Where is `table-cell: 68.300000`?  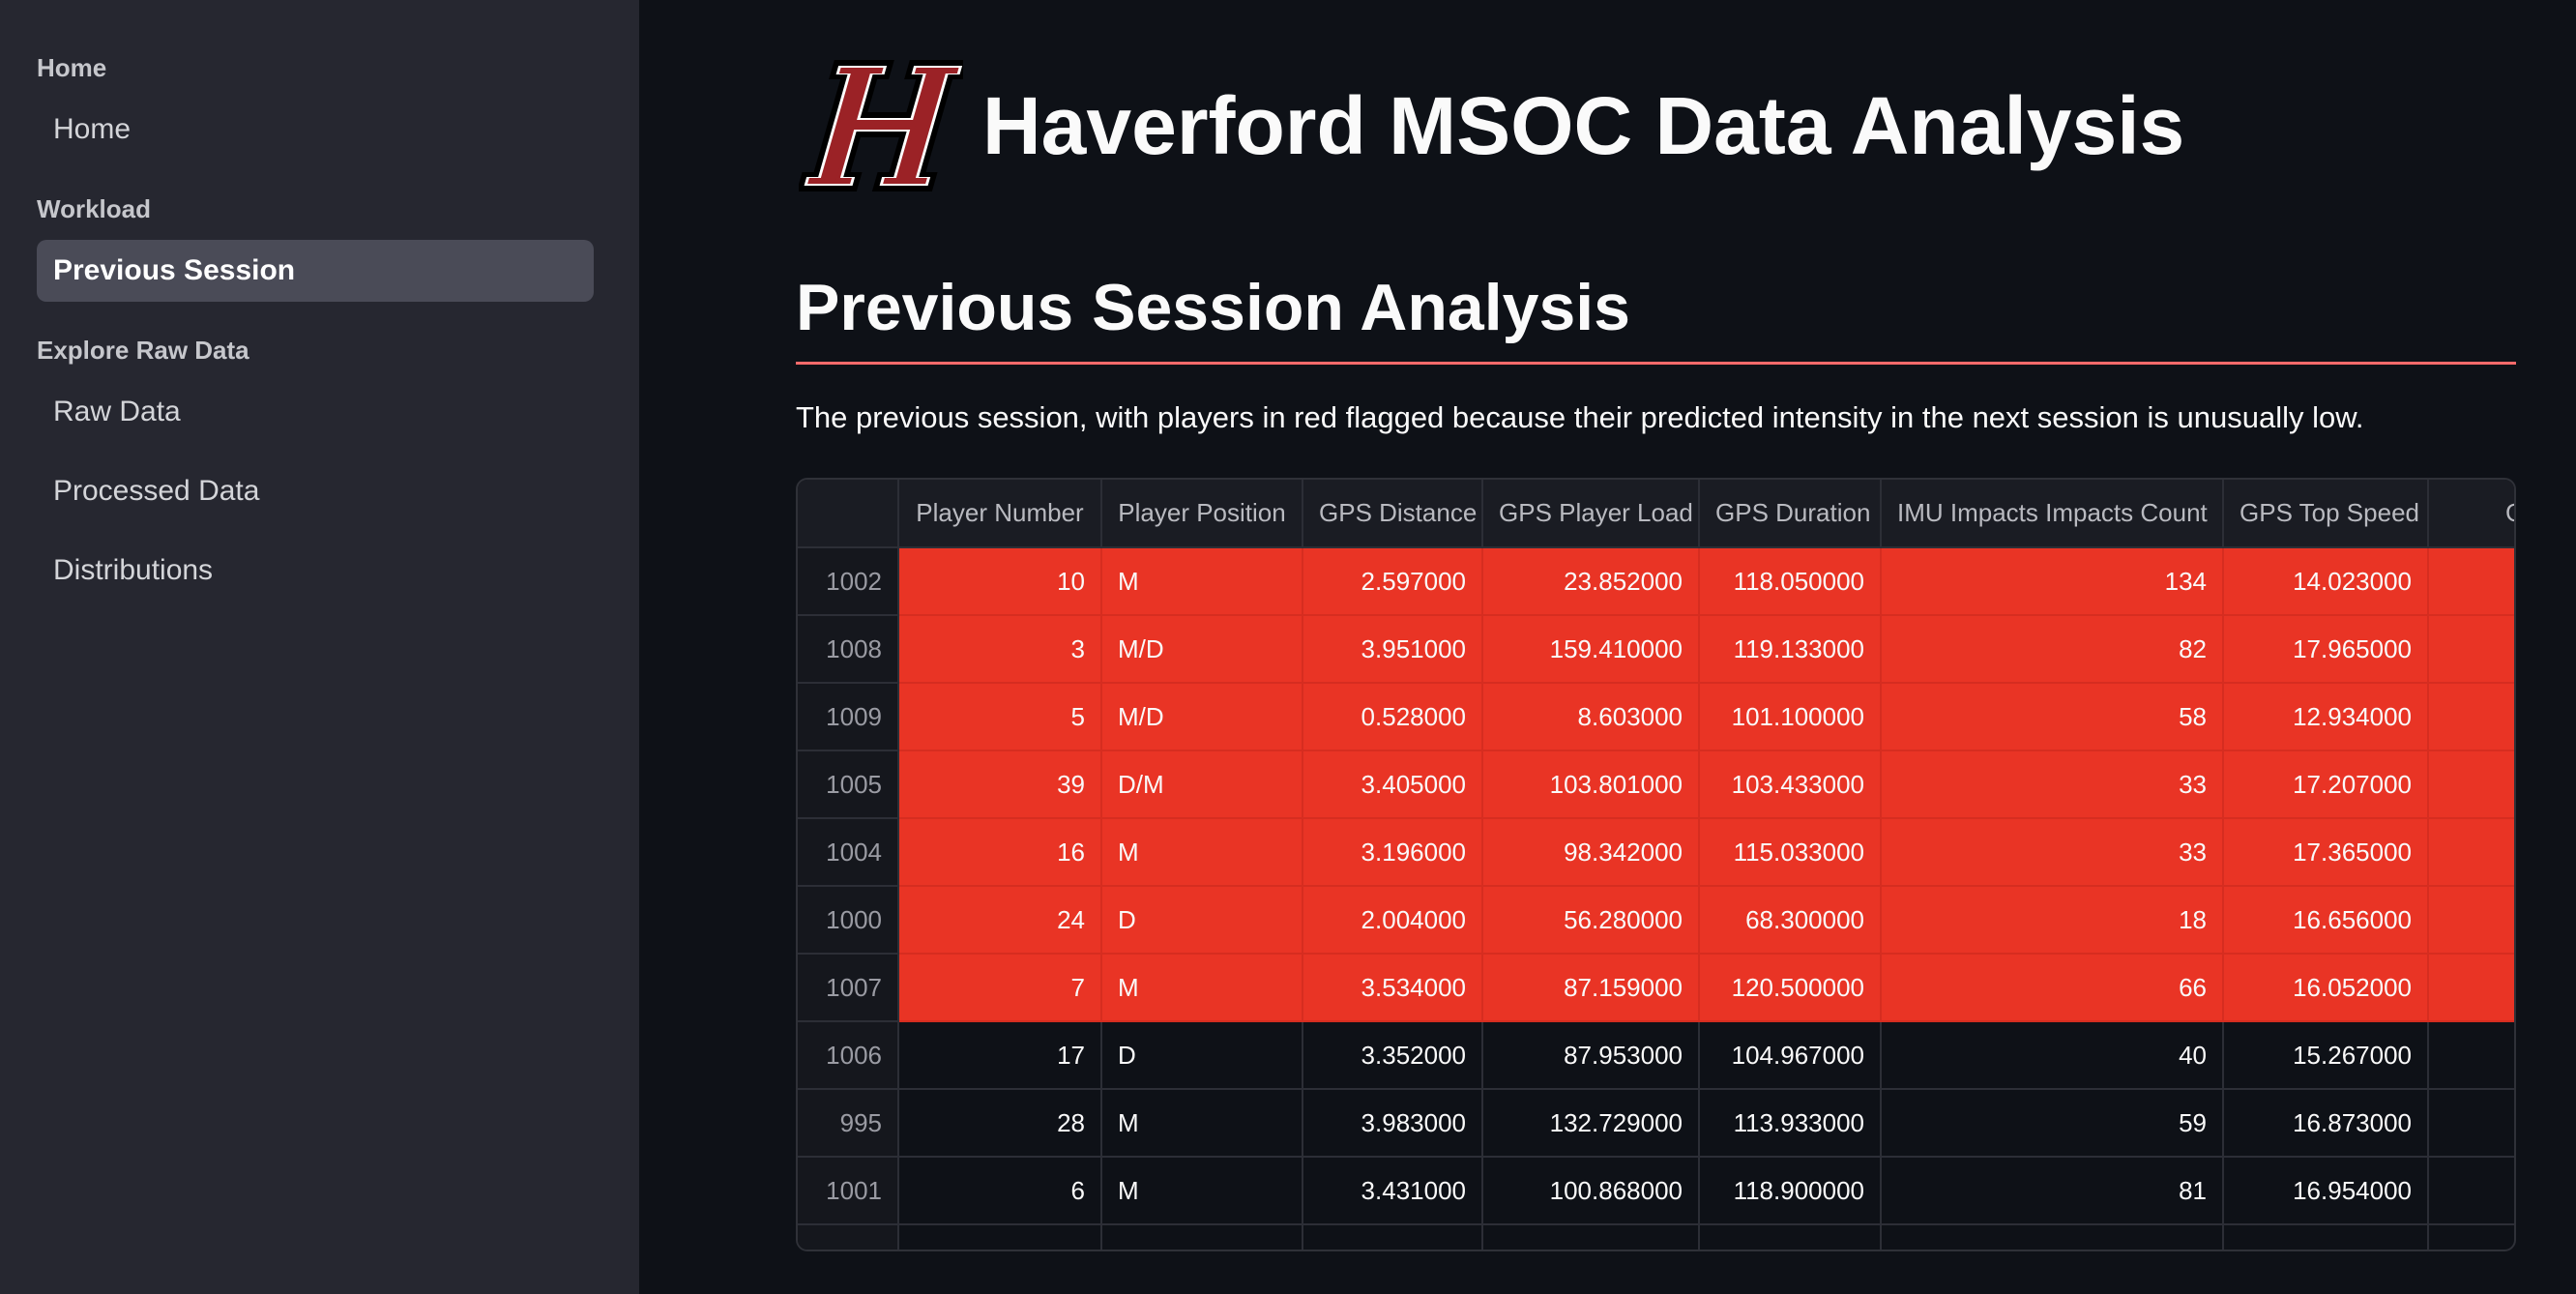 table-cell: 68.300000 is located at coordinates (1790, 920).